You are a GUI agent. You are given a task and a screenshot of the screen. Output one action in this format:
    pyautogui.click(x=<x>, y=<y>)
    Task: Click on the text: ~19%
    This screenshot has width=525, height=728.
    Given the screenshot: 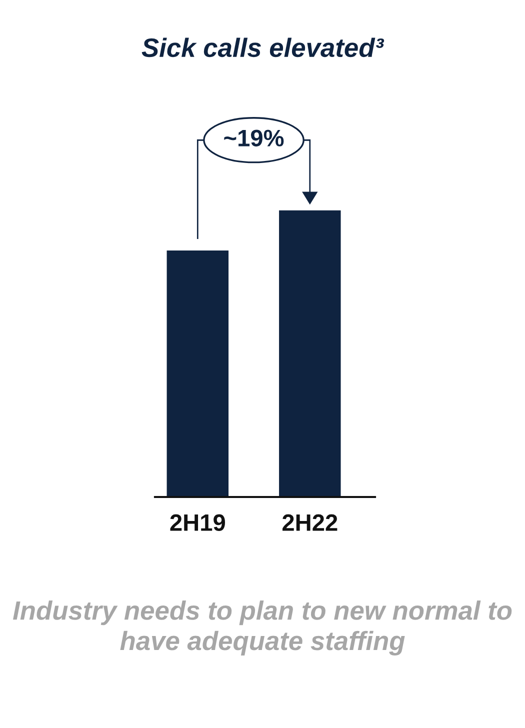 What is the action you would take?
    pyautogui.click(x=254, y=138)
    